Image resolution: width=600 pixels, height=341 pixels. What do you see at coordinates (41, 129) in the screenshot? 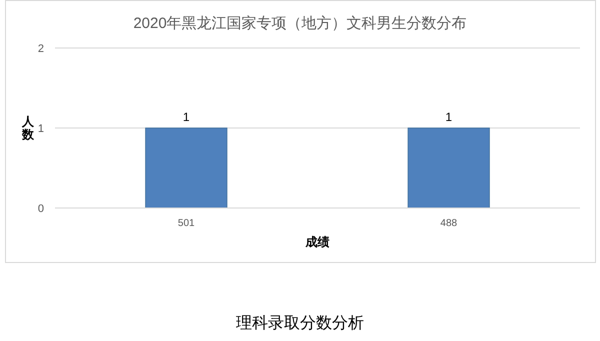
I see `y-tick-label: 1` at bounding box center [41, 129].